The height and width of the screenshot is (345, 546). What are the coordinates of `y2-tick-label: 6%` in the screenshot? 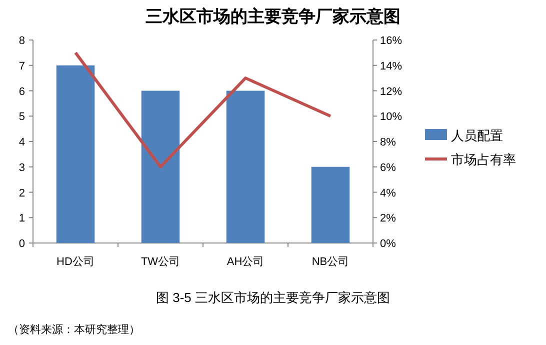 It's located at (388, 168).